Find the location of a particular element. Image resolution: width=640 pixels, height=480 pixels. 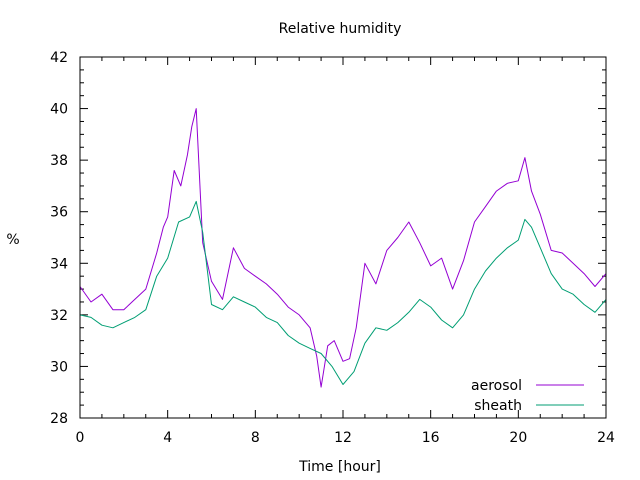

chart-title: Relative humidity is located at coordinates (340, 29).